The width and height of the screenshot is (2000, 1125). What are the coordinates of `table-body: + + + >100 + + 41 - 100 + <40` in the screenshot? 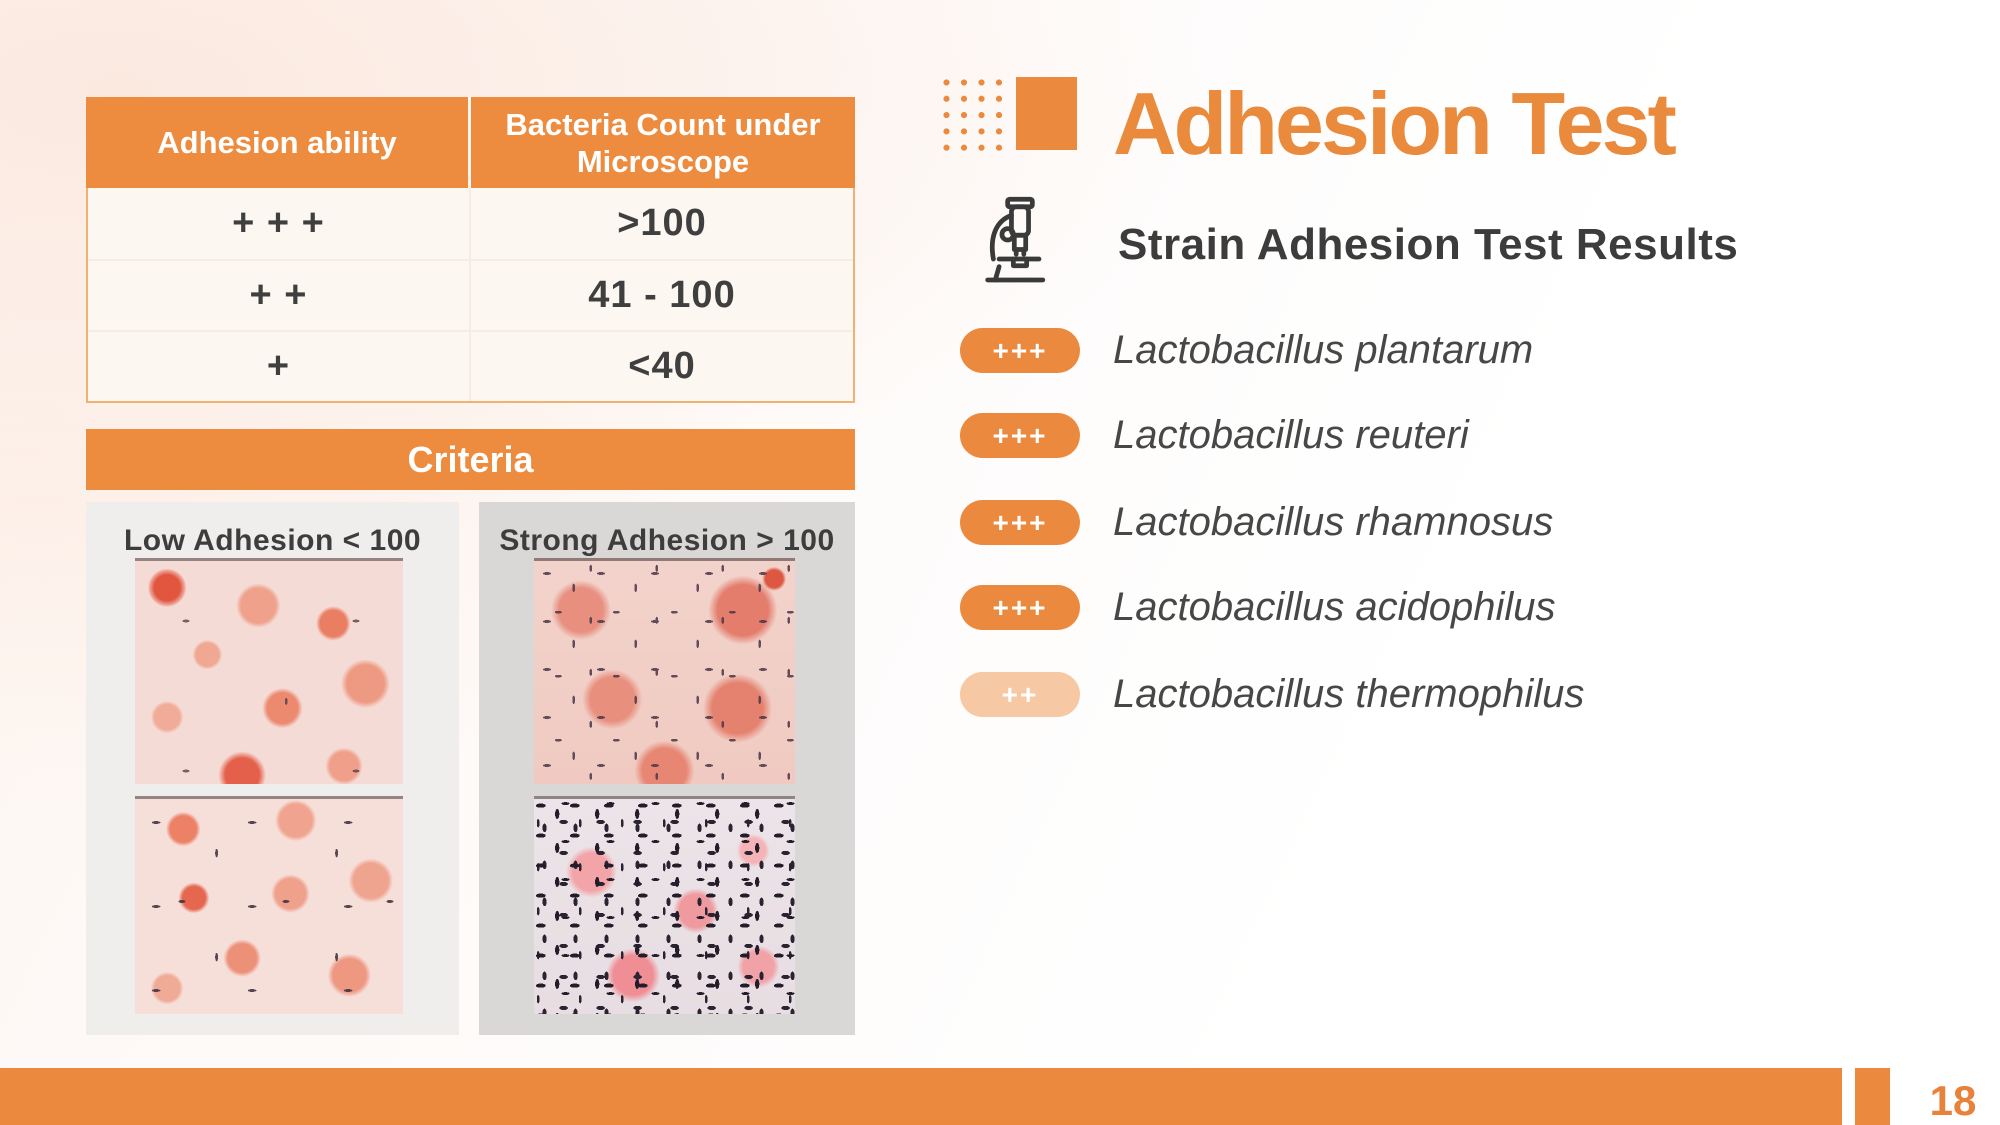 It's located at (470, 295).